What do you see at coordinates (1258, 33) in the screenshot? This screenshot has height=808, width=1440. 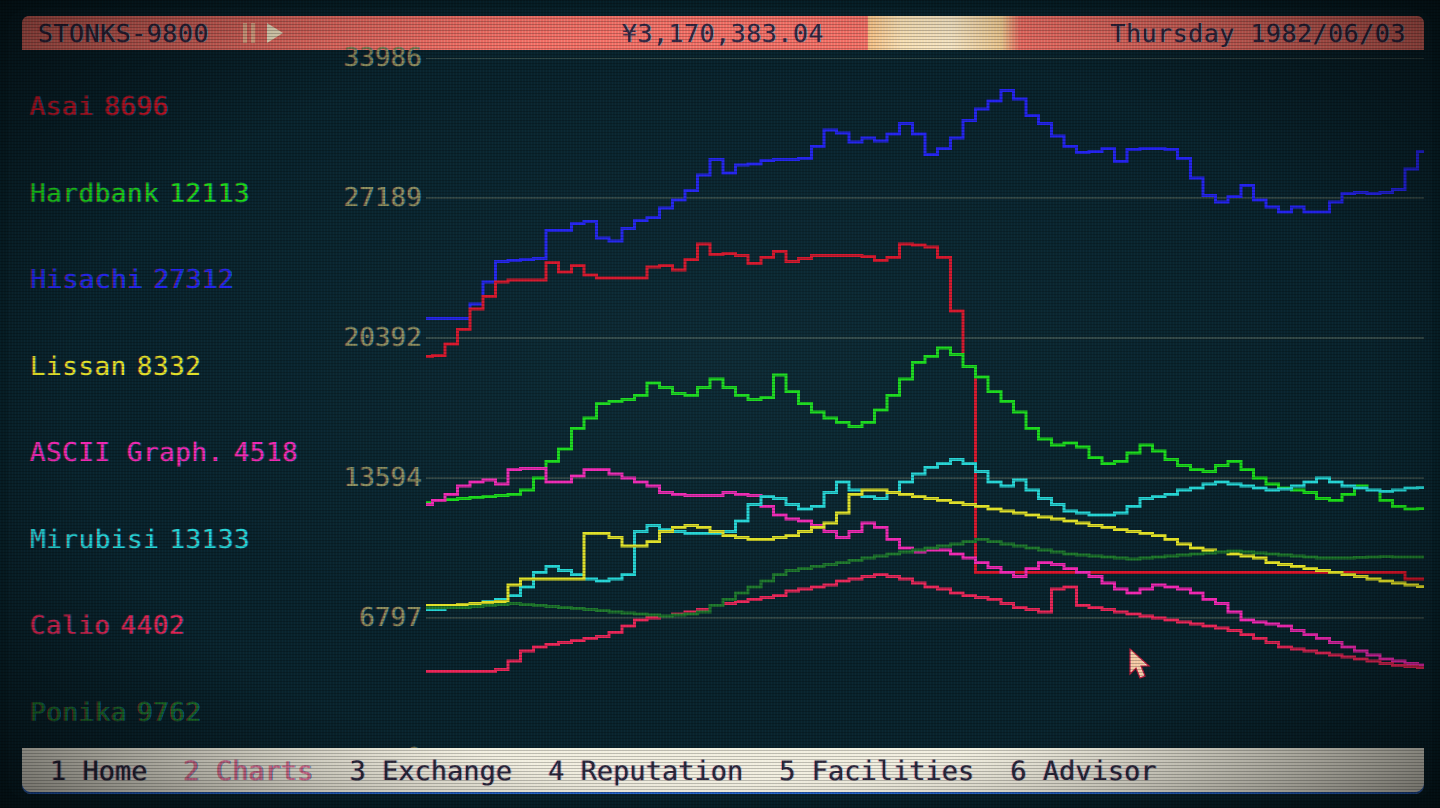 I see `date-display: Thursday 1982/06/03` at bounding box center [1258, 33].